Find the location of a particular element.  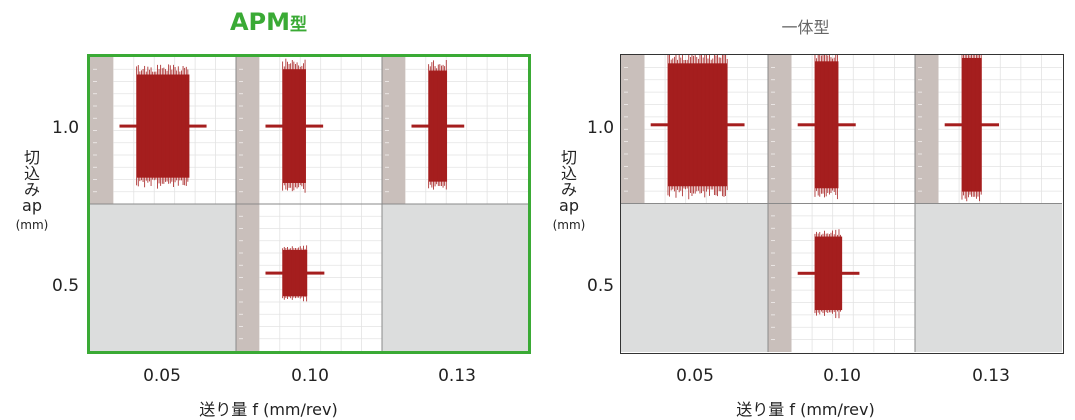

chart-title-monolithic: 一体型 is located at coordinates (805, 27).